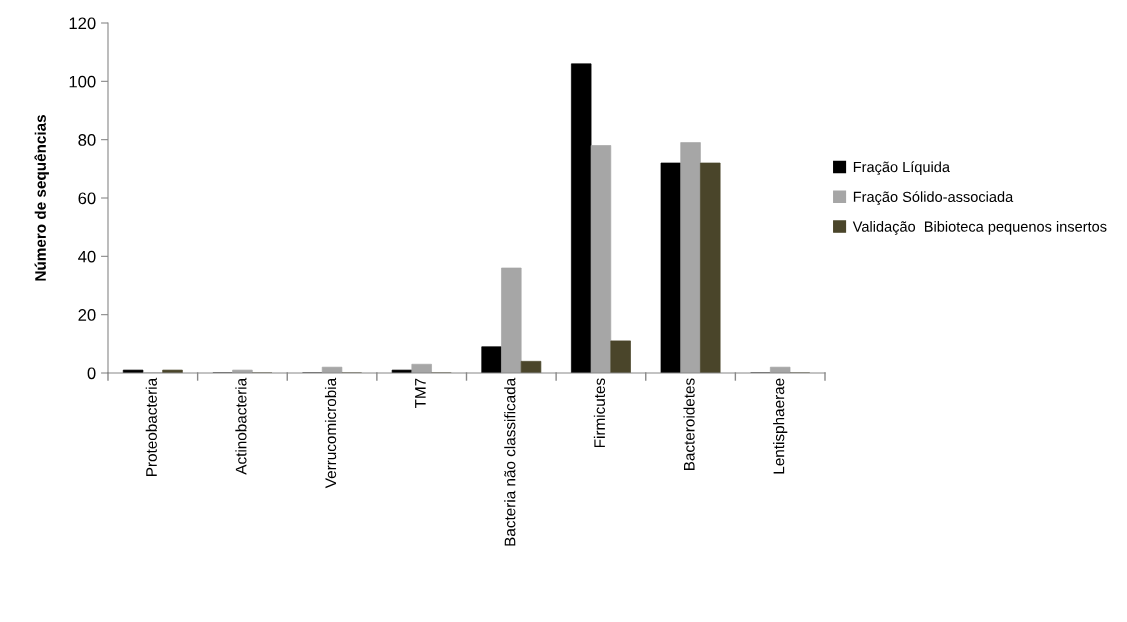 This screenshot has width=1127, height=622. Describe the element at coordinates (510, 461) in the screenshot. I see `x-tick-label: Bacteria não classificada` at that location.